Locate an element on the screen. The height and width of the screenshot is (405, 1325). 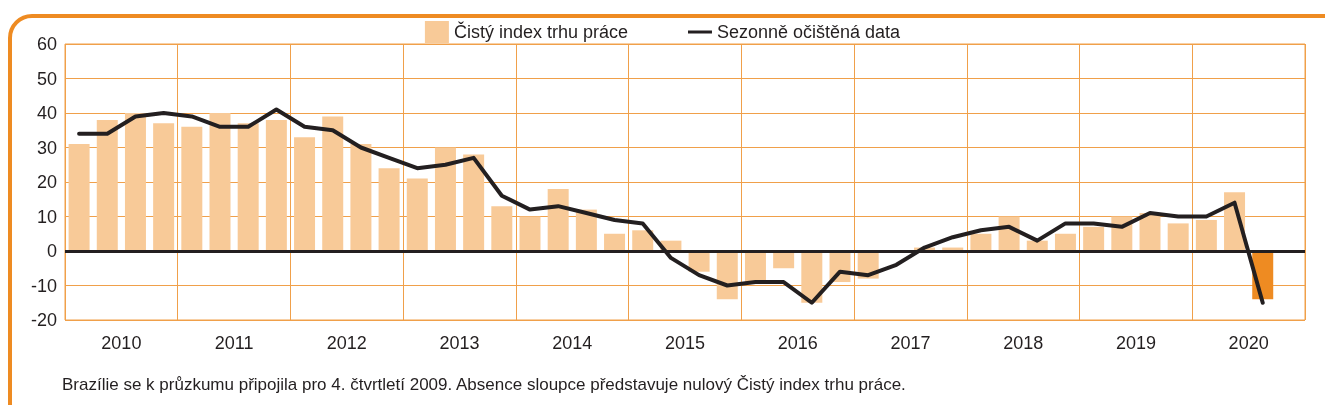
text: Brazílie se k průzkumu připojila pro 4. čtvrtletí 2009. Absence sloupce představuje nulový Čistý index trhu práce. is located at coordinates (484, 385).